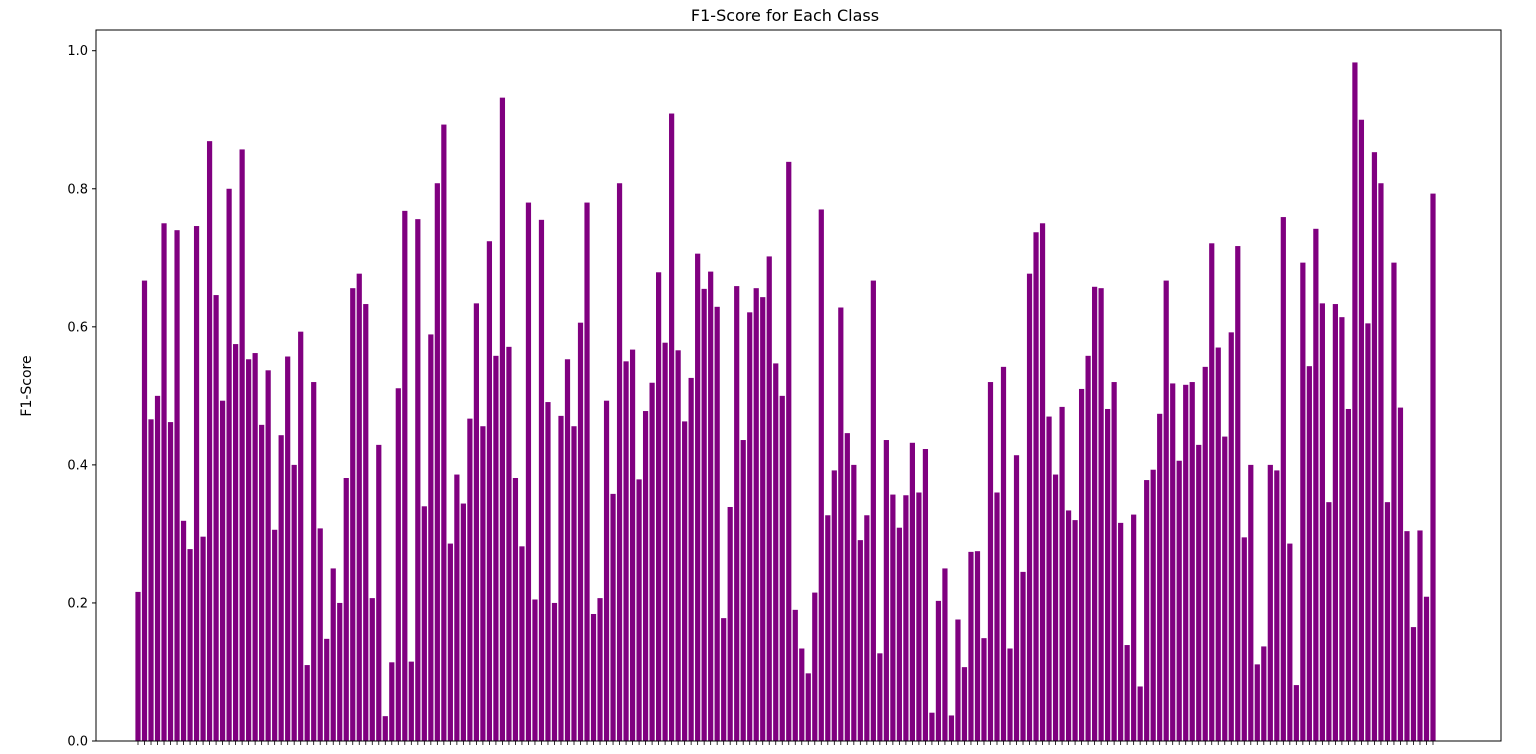 The width and height of the screenshot is (1536, 754). Describe the element at coordinates (77, 327) in the screenshot. I see `y-tick-label: 0.6` at that location.